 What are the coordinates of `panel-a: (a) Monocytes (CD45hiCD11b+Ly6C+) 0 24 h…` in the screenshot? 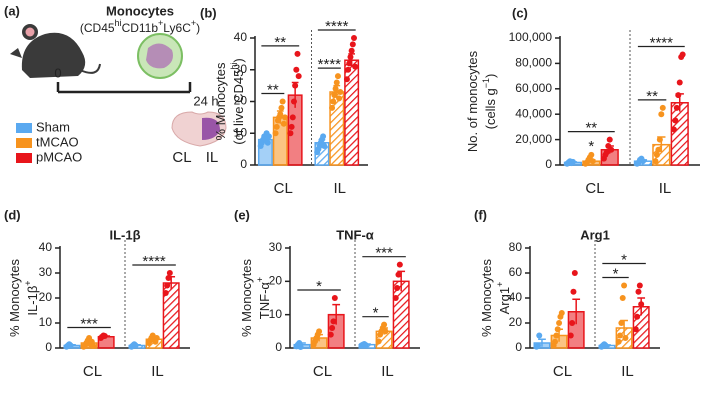 It's located at (115, 84).